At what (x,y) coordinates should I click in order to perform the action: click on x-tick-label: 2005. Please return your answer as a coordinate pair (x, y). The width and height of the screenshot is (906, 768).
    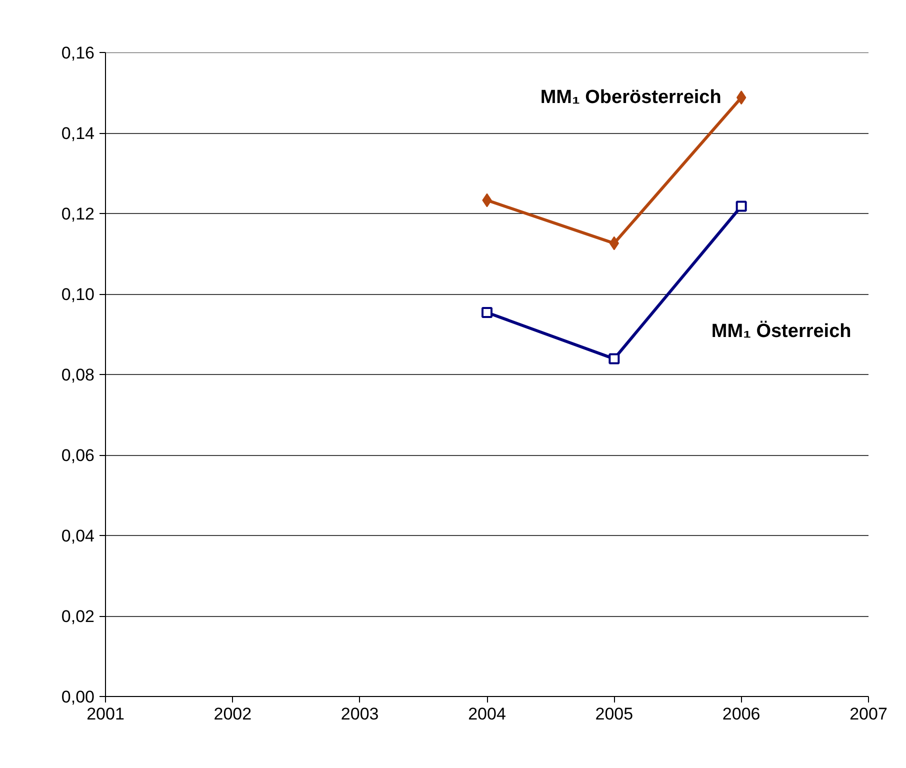
    Looking at the image, I should click on (614, 714).